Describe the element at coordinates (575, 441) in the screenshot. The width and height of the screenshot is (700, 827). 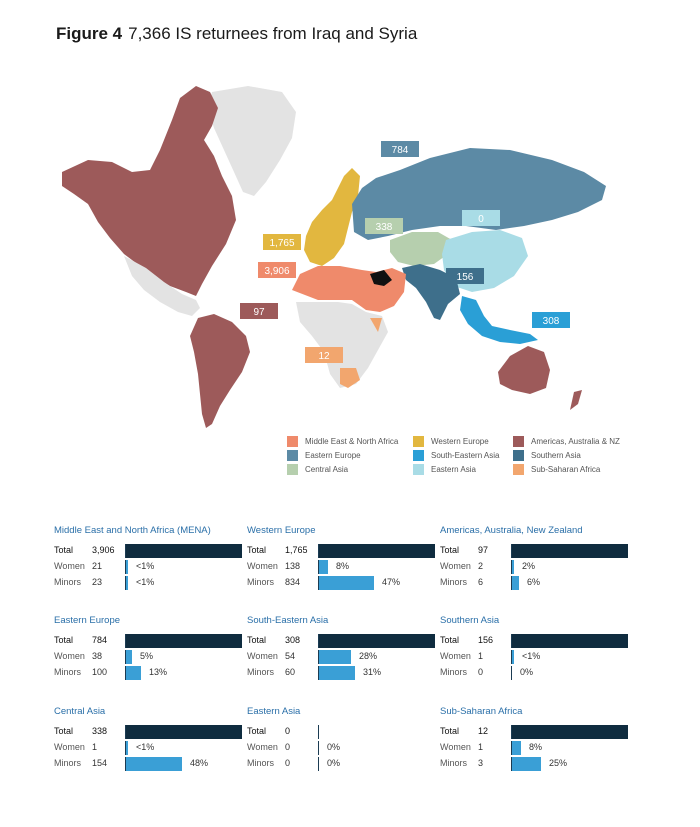
I see `legend-label: Americas, Australia & NZ` at that location.